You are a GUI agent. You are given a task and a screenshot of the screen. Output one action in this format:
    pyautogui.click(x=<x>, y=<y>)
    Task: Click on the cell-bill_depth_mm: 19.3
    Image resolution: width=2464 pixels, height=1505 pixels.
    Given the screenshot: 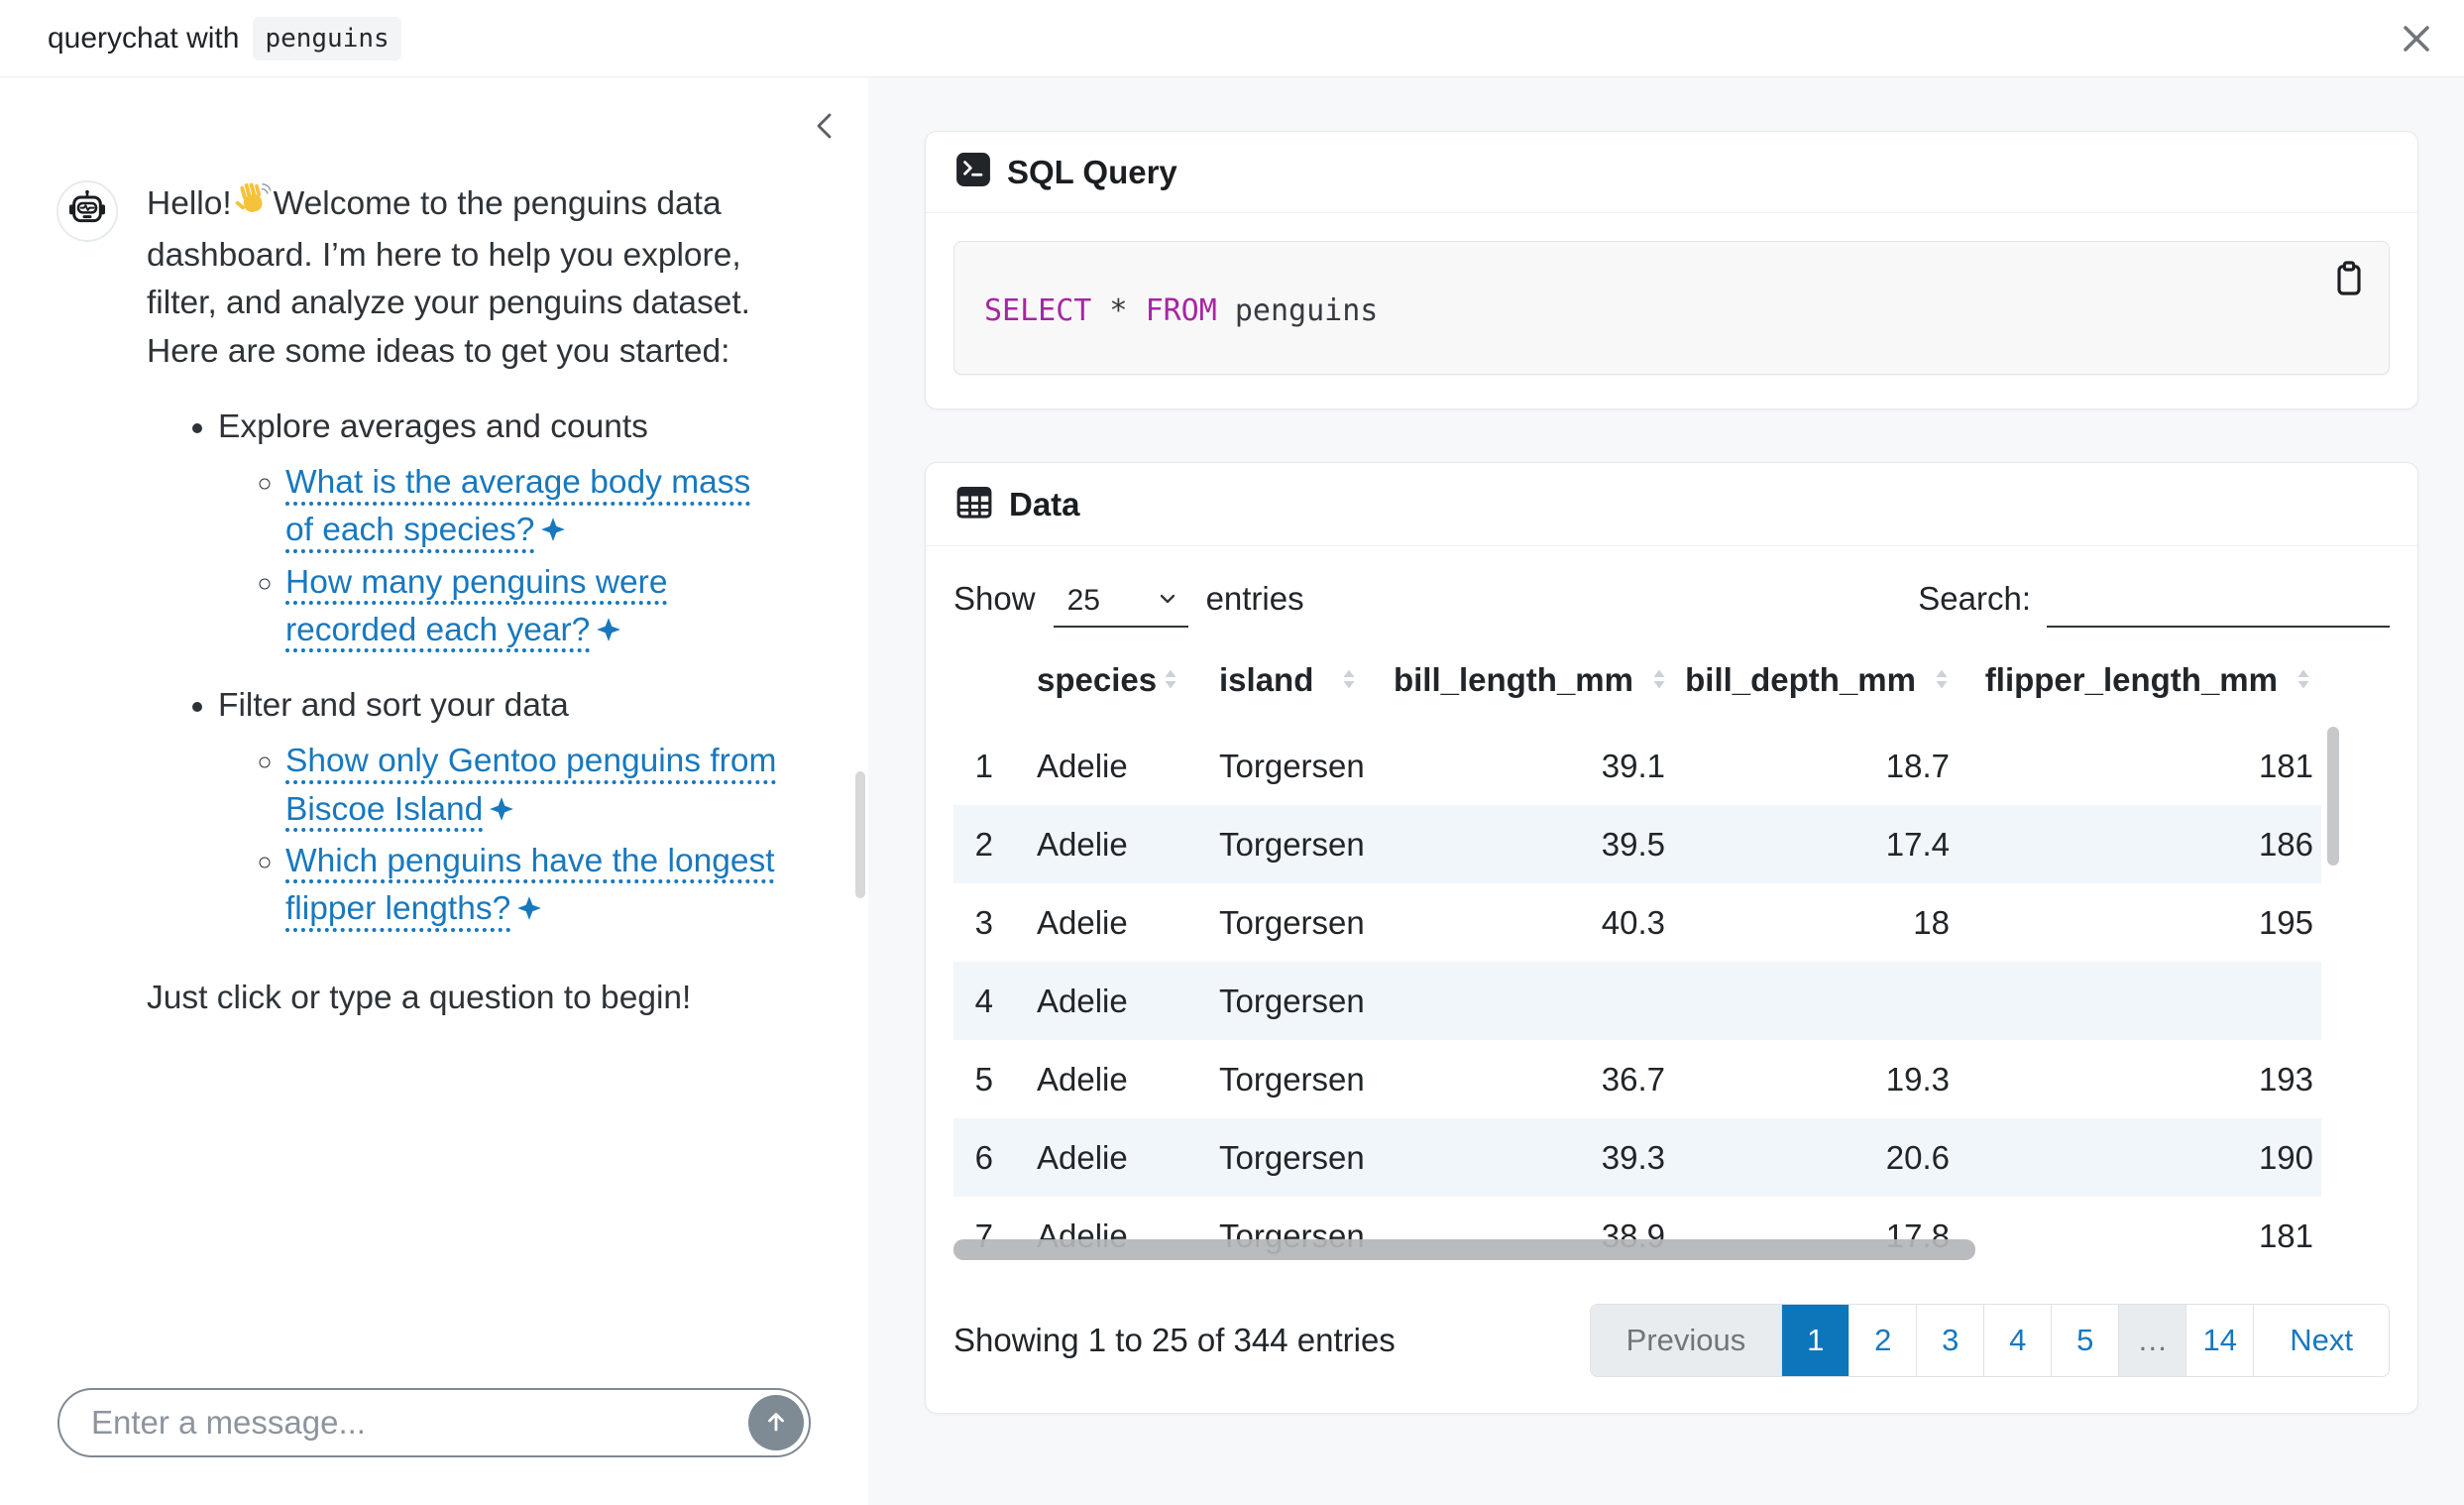 What is the action you would take?
    pyautogui.click(x=1917, y=1079)
    